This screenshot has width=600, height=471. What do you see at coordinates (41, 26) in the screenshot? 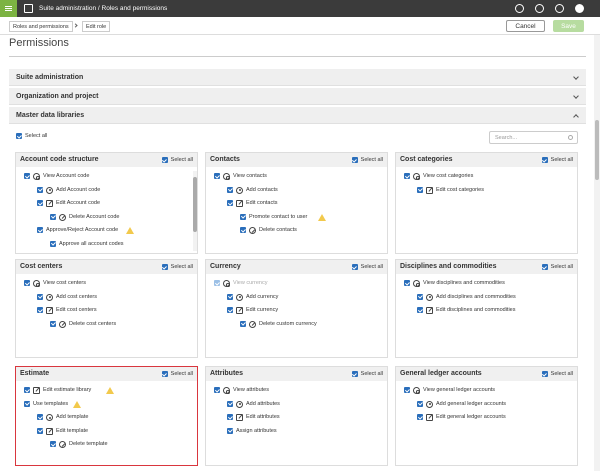
I see `tab: Roles and permissions` at bounding box center [41, 26].